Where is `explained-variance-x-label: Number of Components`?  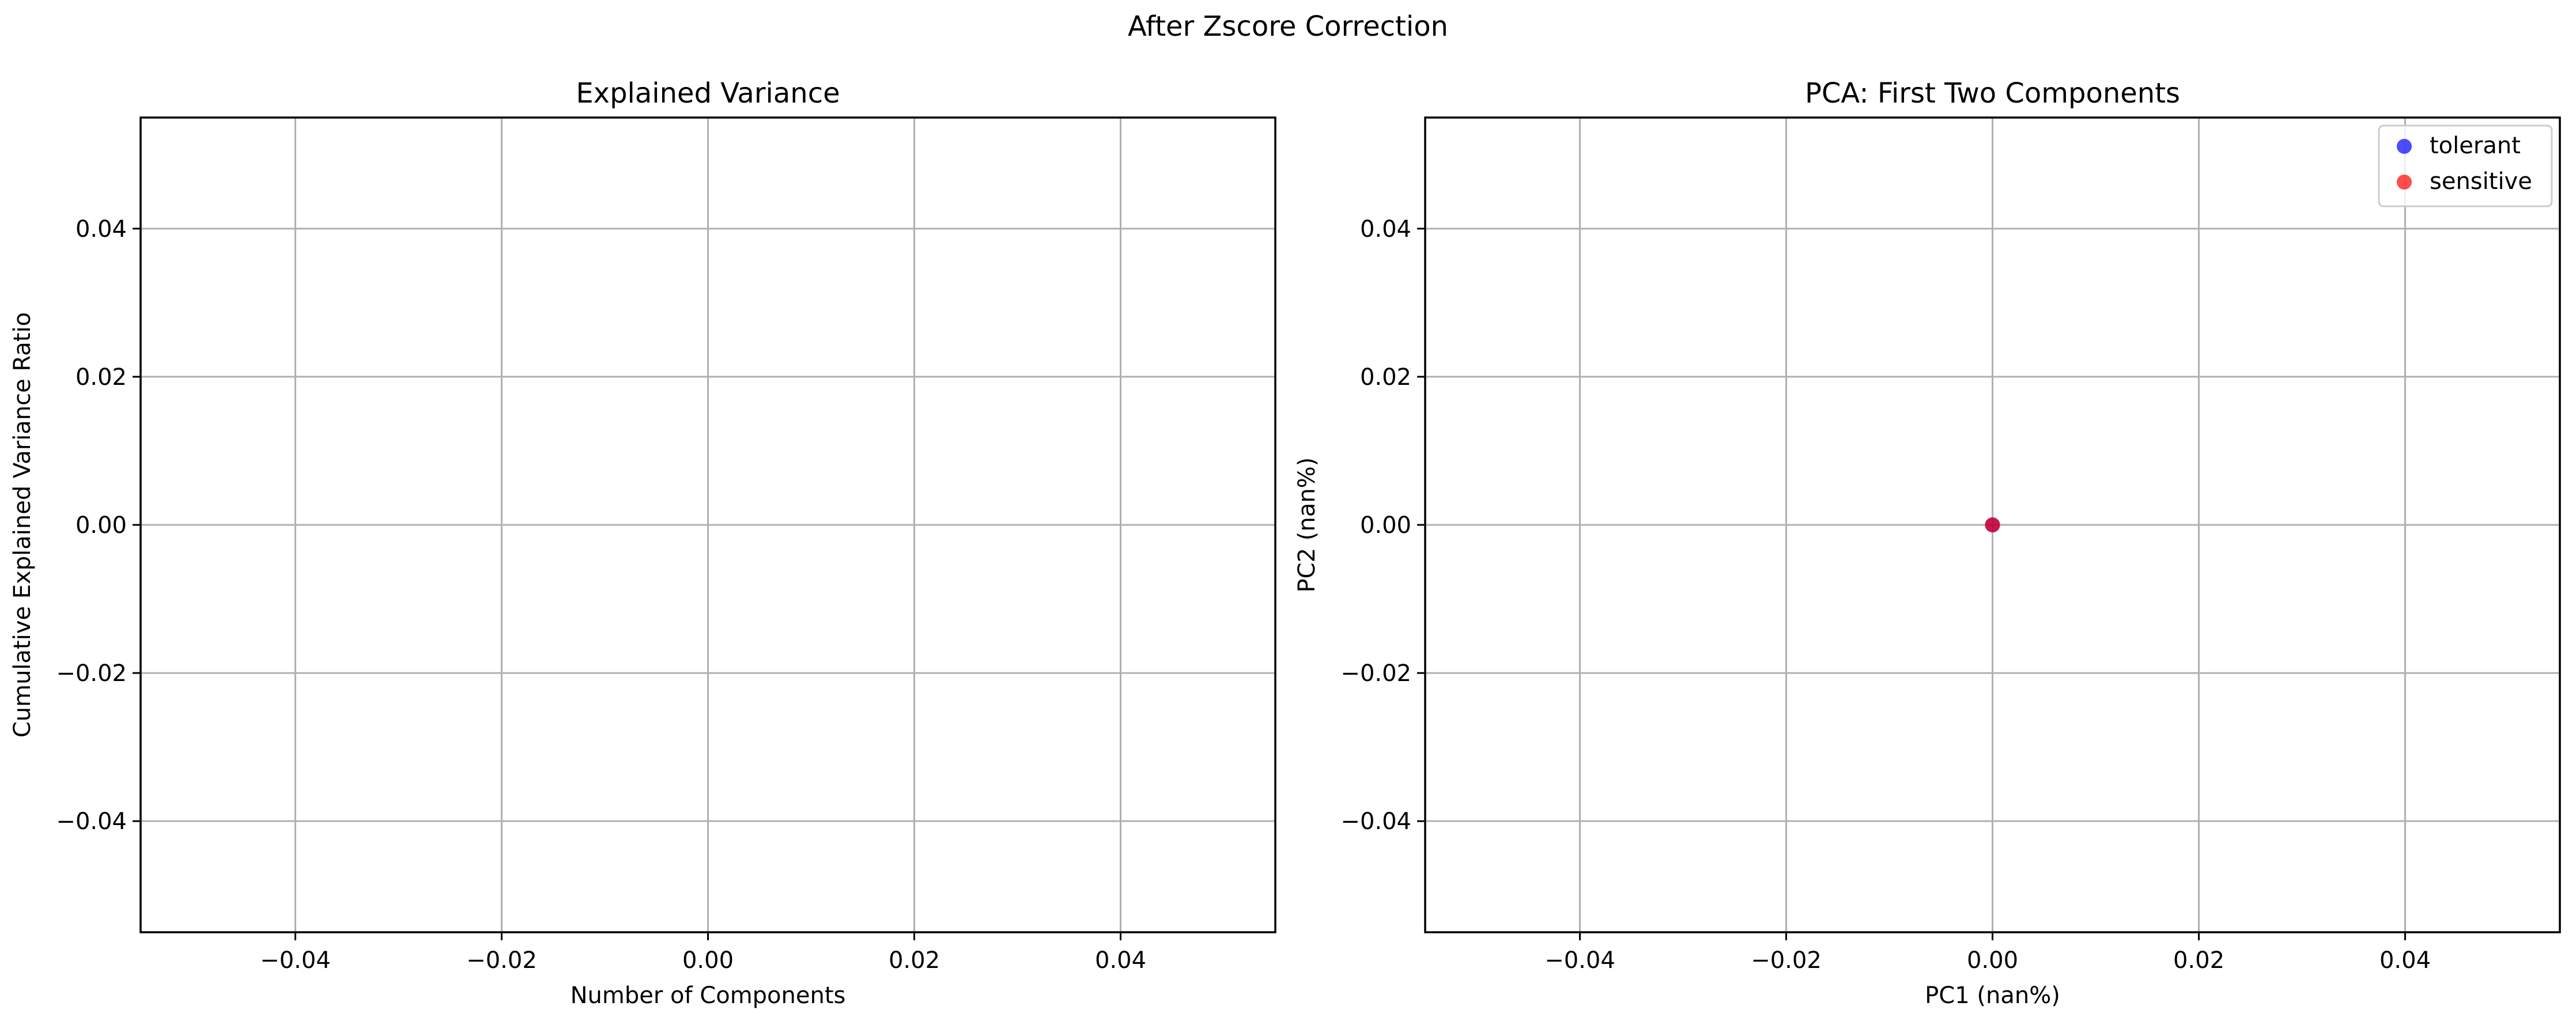
explained-variance-x-label: Number of Components is located at coordinates (708, 995).